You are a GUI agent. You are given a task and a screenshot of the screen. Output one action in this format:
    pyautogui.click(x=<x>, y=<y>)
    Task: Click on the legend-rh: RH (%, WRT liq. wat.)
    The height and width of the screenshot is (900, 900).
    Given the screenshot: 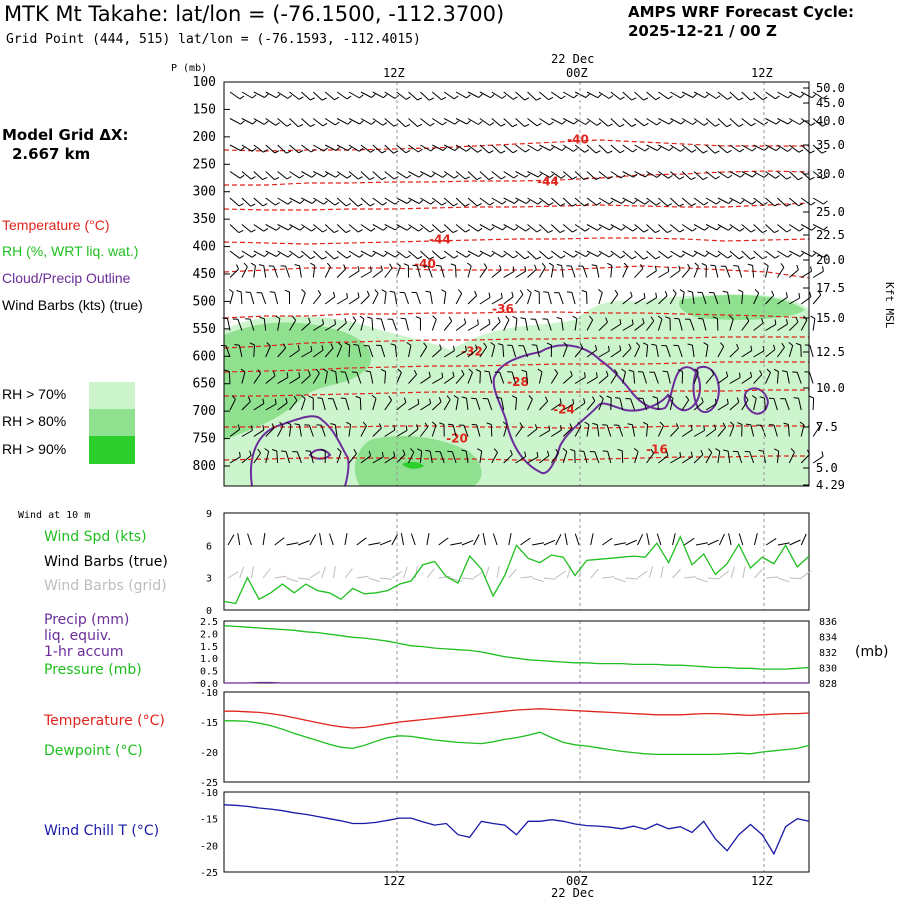 What is the action you would take?
    pyautogui.click(x=70, y=251)
    